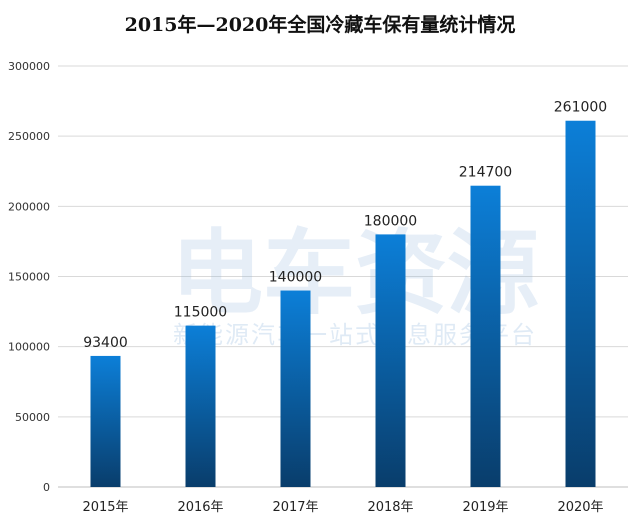 This screenshot has height=530, width=640. I want to click on x-category-label: 2017年, so click(295, 507).